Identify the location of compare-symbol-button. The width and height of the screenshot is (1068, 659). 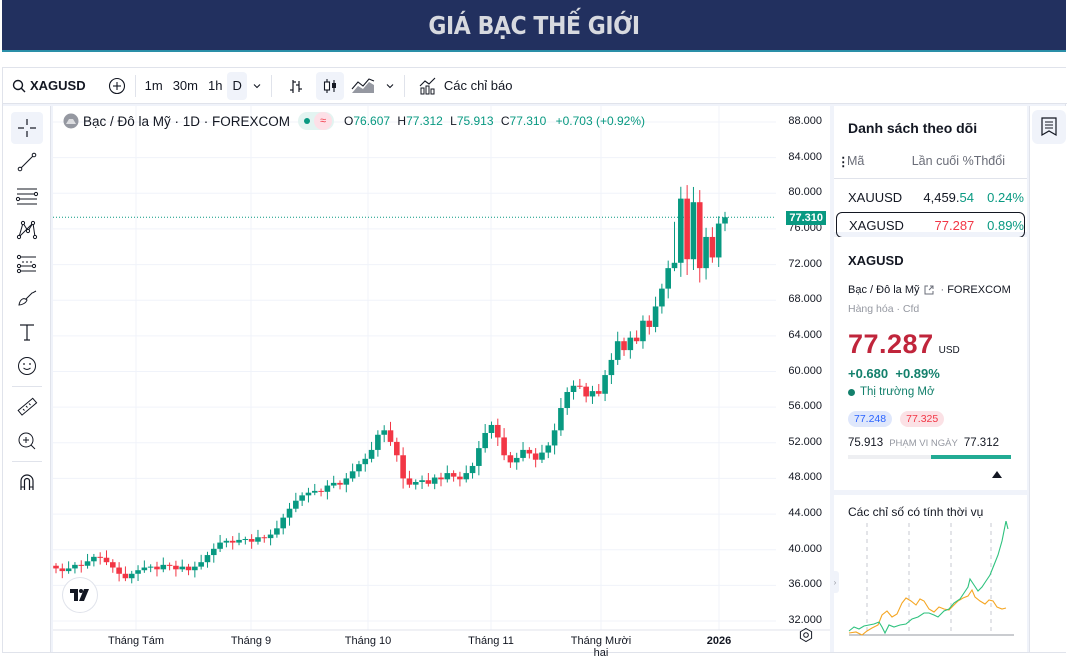
(117, 86).